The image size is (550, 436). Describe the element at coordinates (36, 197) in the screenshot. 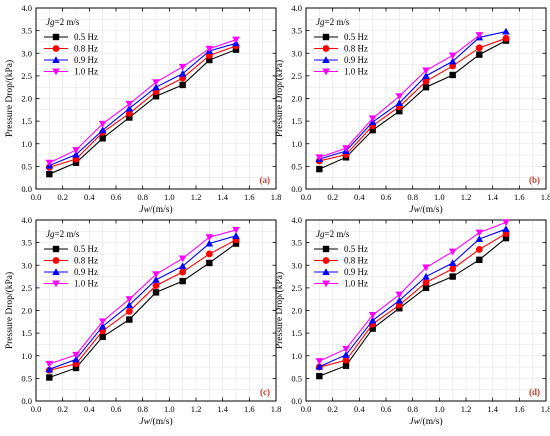

I see `x-tick-label: 0.0` at that location.